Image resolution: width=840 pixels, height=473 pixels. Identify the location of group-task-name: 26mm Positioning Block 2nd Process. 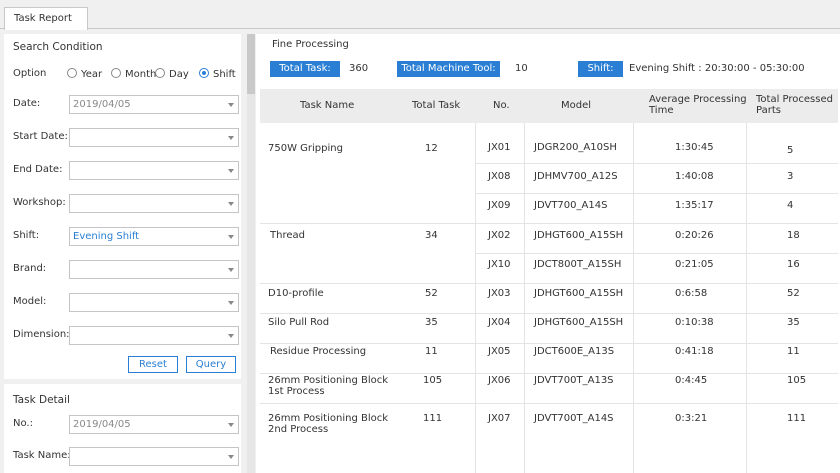
(328, 424).